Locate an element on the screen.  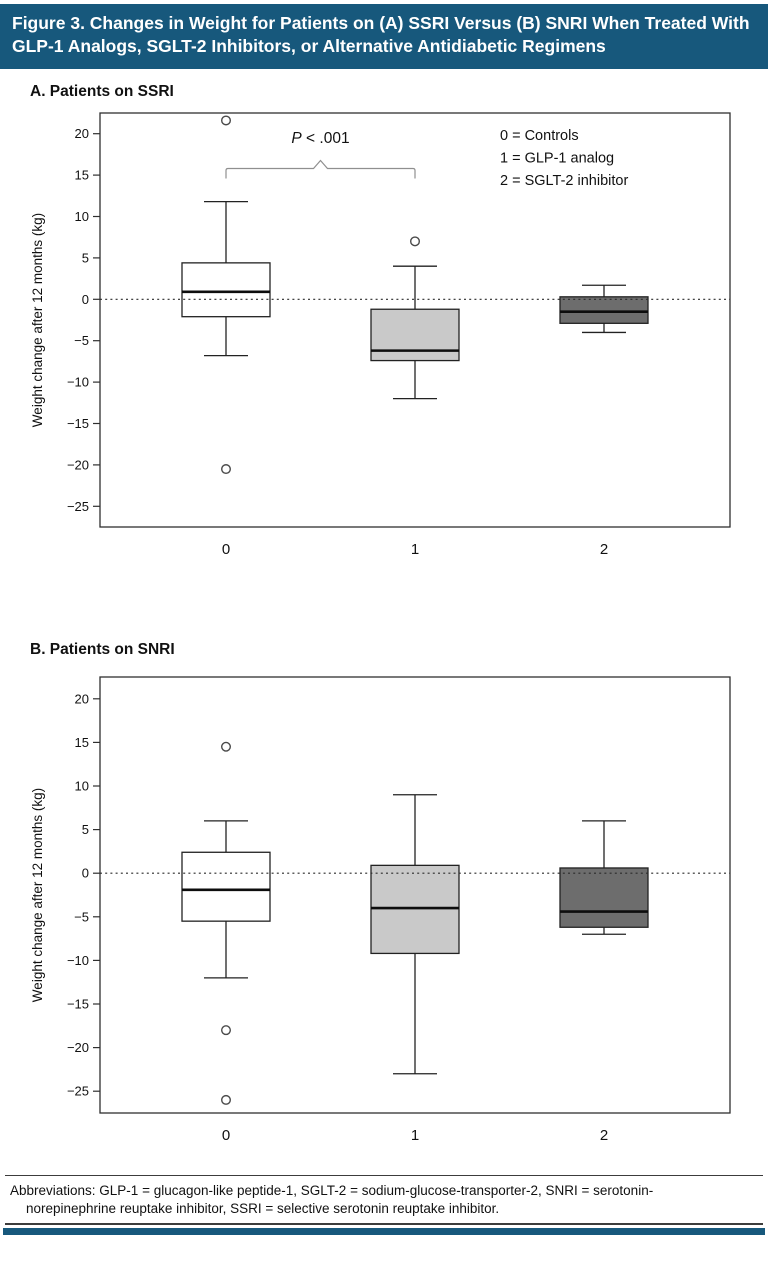
panel-b-title: B. Patients on SNRI is located at coordinates (102, 649).